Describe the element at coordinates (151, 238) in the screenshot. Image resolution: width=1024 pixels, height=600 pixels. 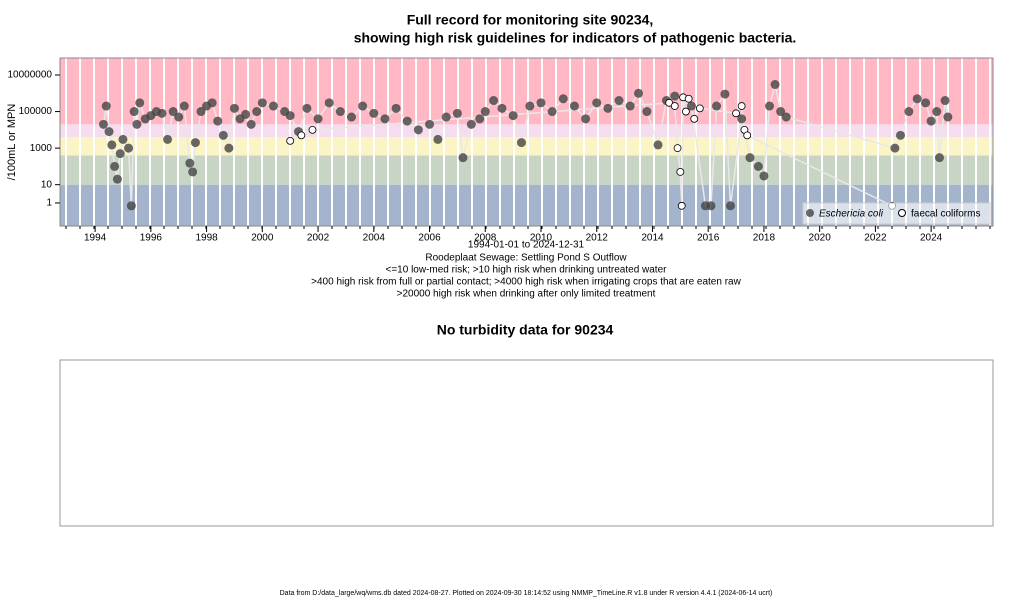
I see `x-tick-label: 1996` at that location.